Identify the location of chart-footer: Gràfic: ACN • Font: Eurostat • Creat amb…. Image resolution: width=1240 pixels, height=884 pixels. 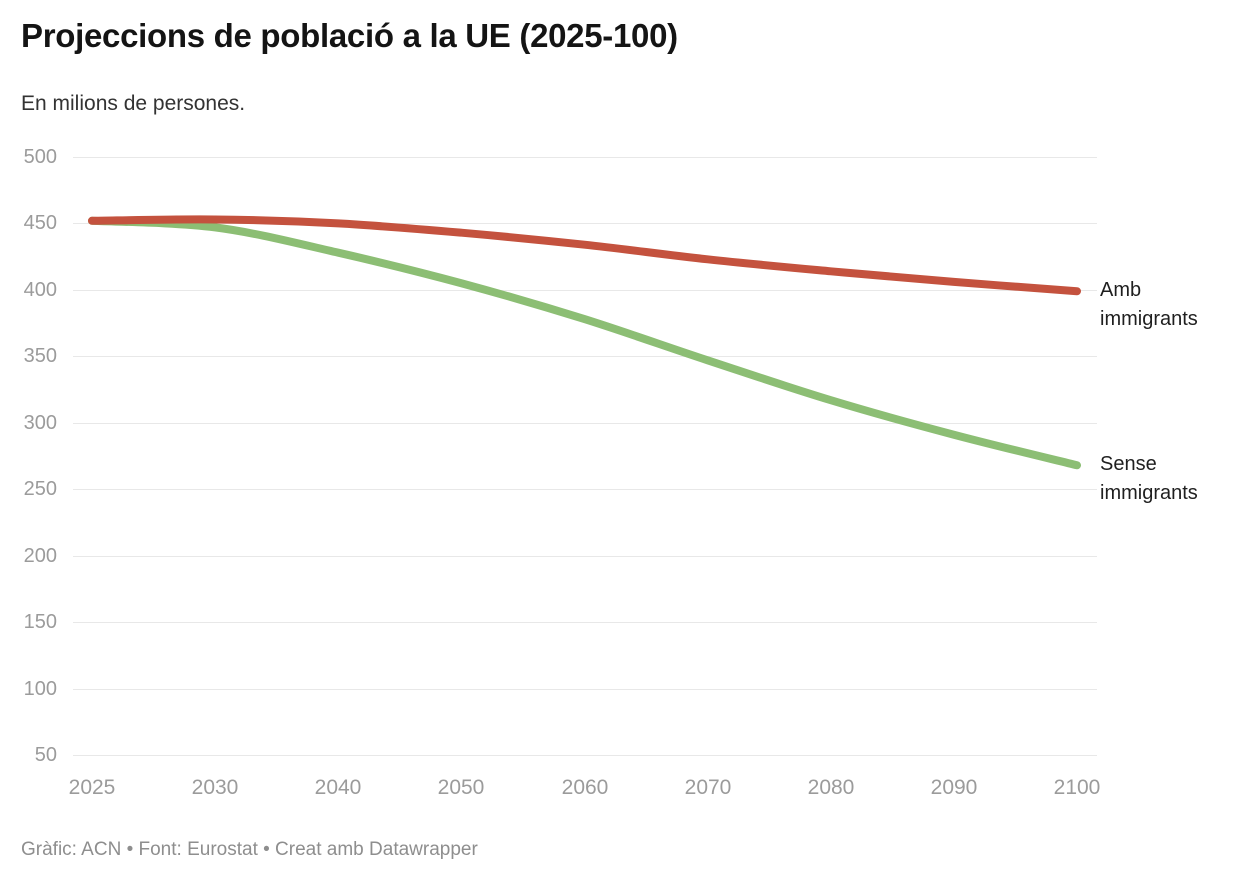
(249, 849).